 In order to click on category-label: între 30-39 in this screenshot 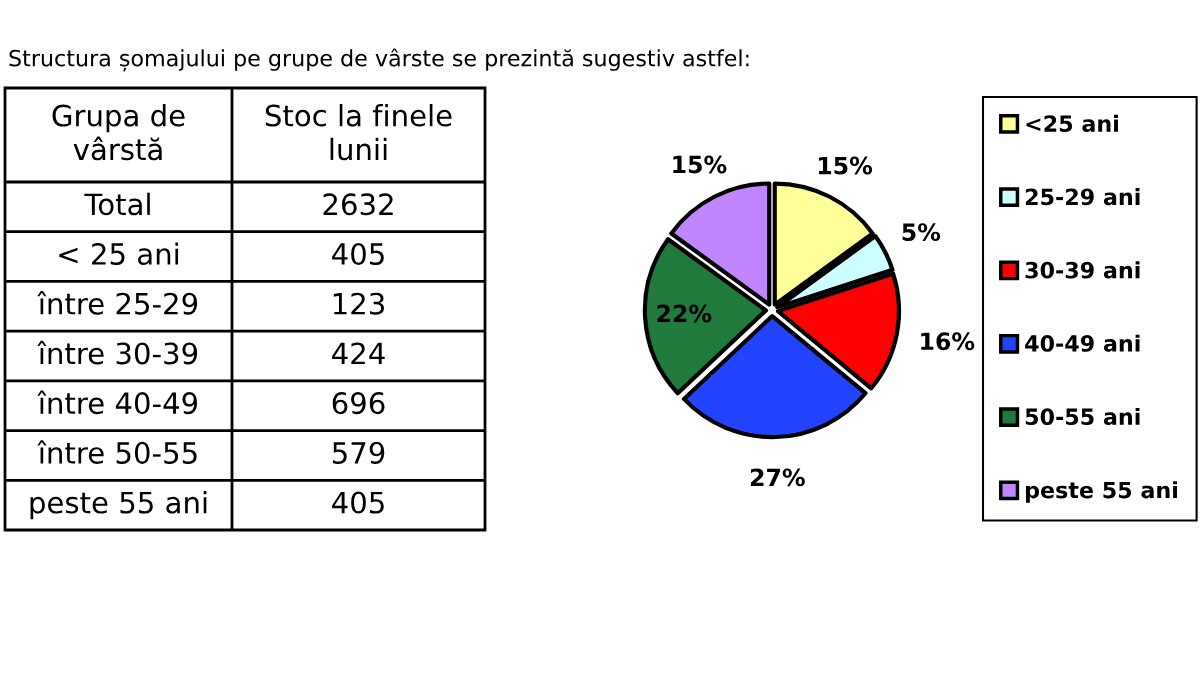, I will do `click(117, 352)`.